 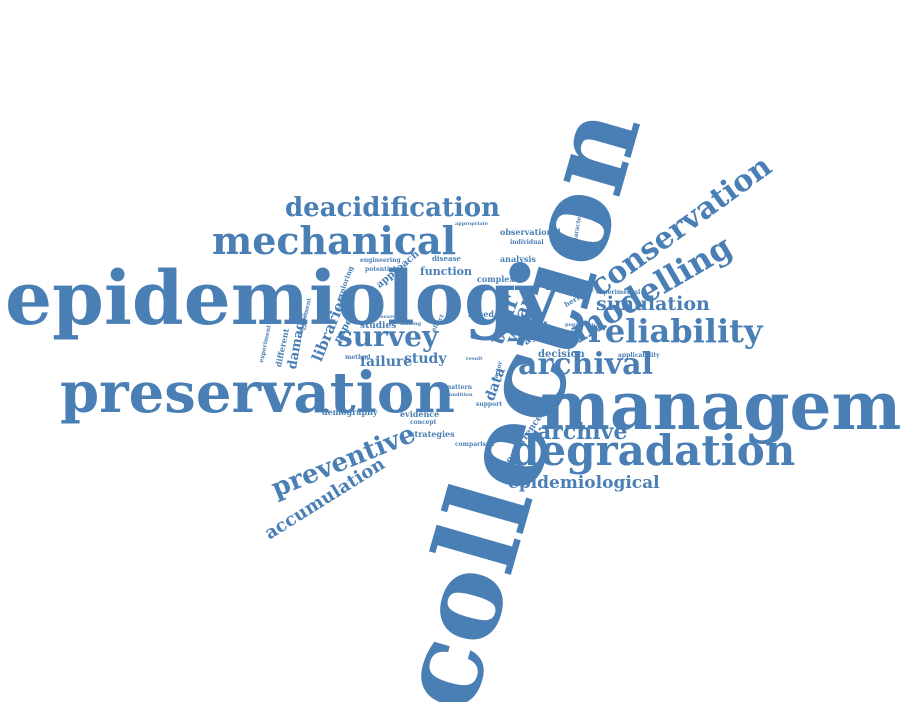 I want to click on word-support: support, so click(x=489, y=404).